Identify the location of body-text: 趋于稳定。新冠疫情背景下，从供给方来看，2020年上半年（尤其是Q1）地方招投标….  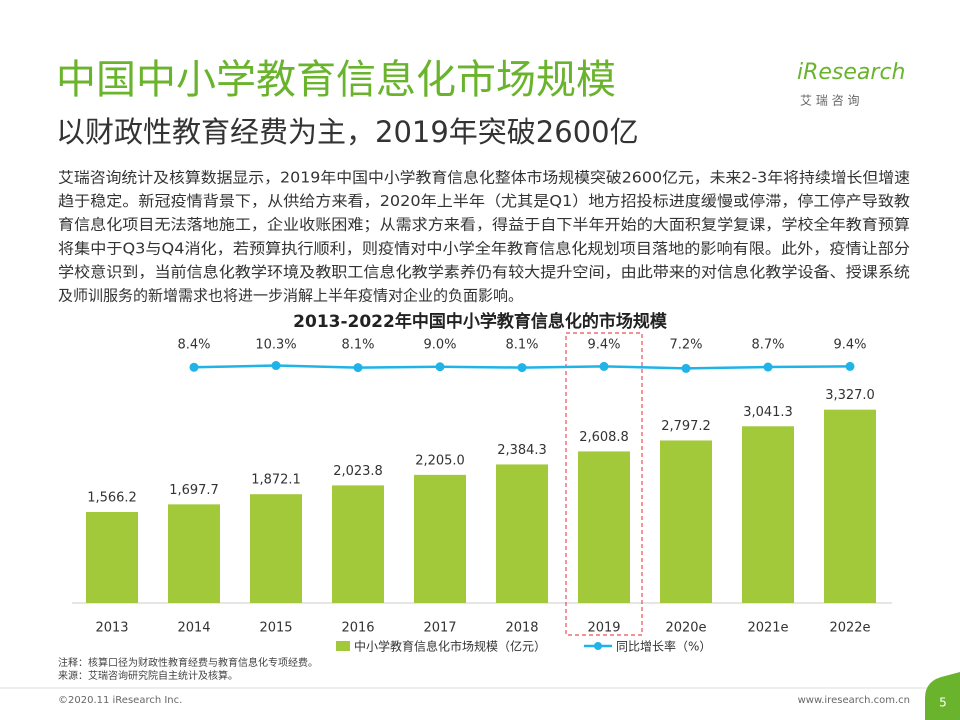
(484, 201).